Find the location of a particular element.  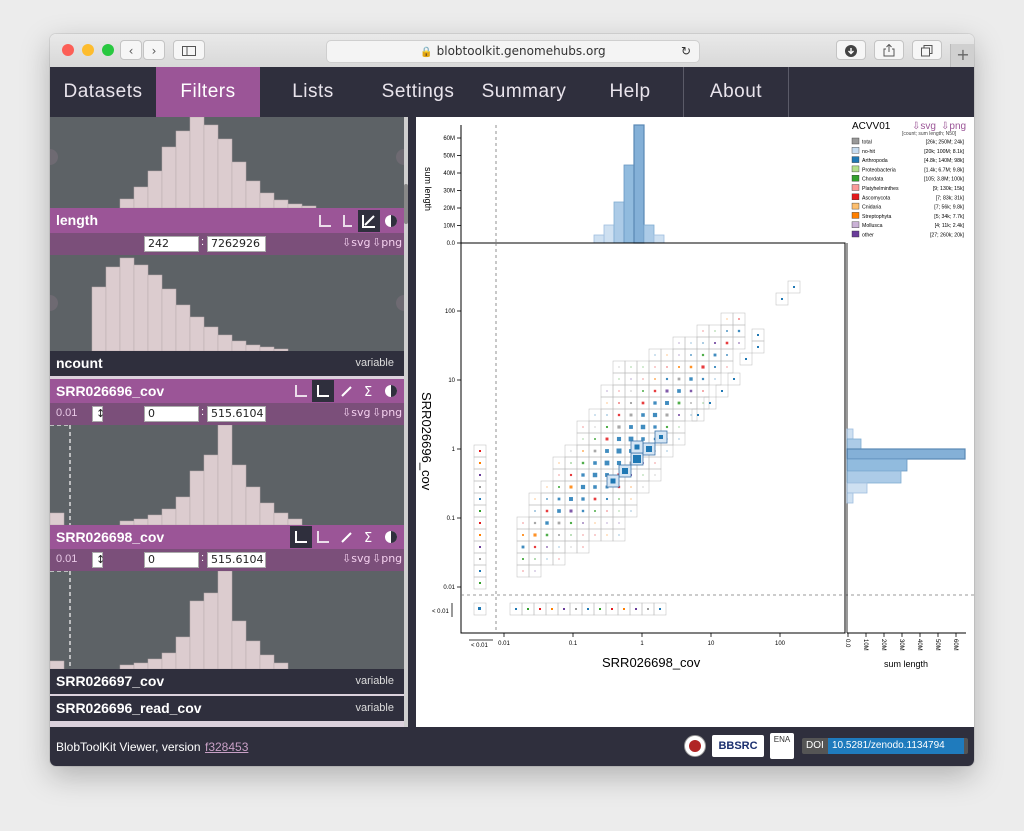

tabs-overview-button is located at coordinates (927, 50).